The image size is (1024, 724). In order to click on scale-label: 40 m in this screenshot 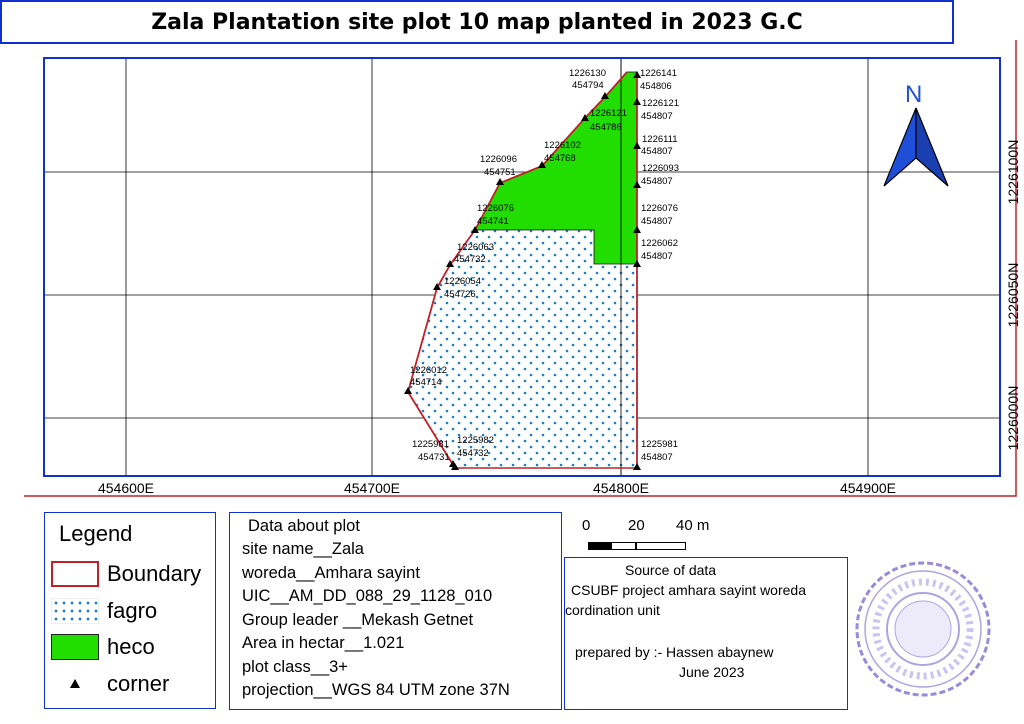, I will do `click(693, 525)`.